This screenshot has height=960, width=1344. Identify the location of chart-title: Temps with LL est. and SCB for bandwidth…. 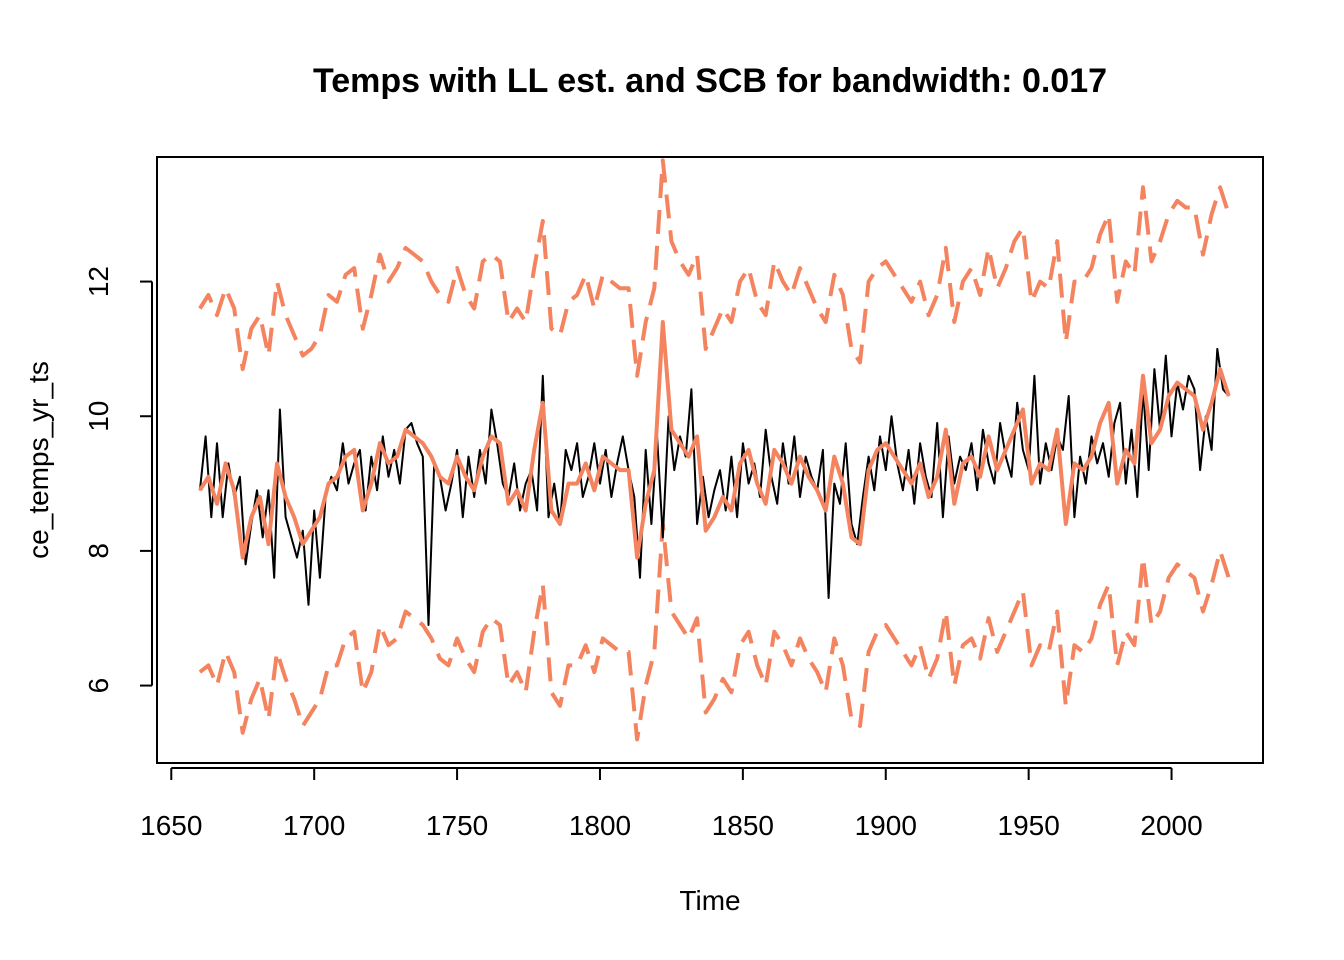
(710, 81).